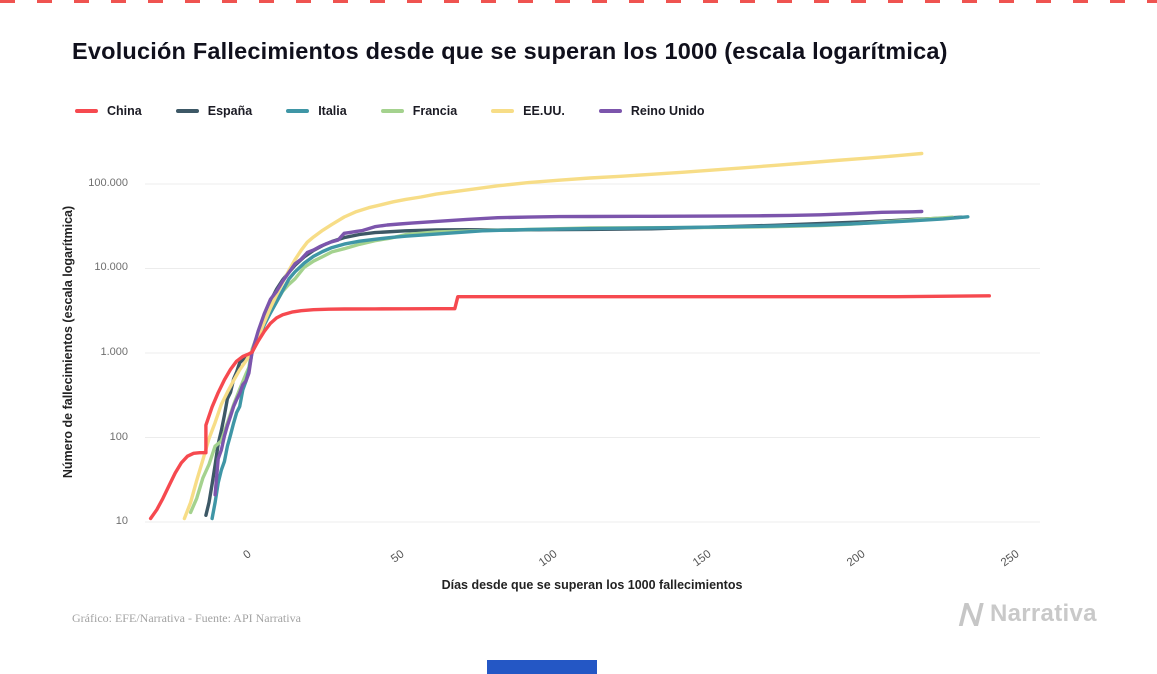 The width and height of the screenshot is (1157, 674). I want to click on legend-label-francia: Francia, so click(435, 111).